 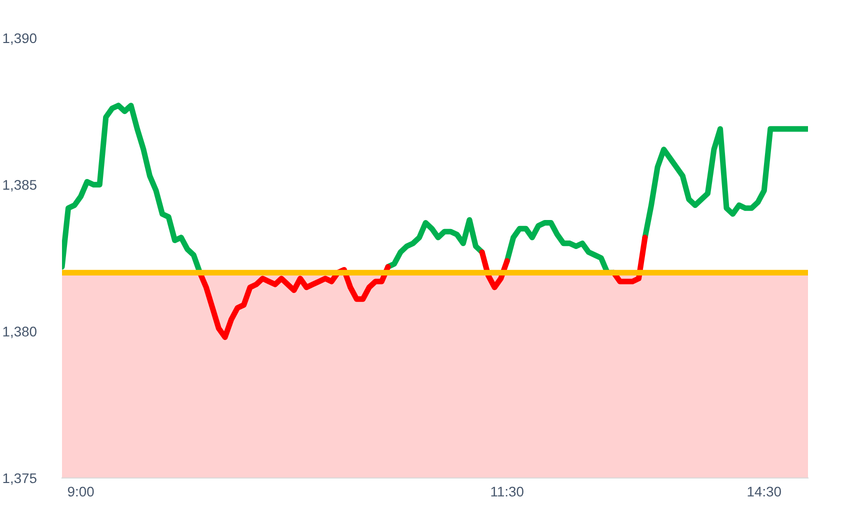 What do you see at coordinates (19, 479) in the screenshot?
I see `y-tick-label: 1,375` at bounding box center [19, 479].